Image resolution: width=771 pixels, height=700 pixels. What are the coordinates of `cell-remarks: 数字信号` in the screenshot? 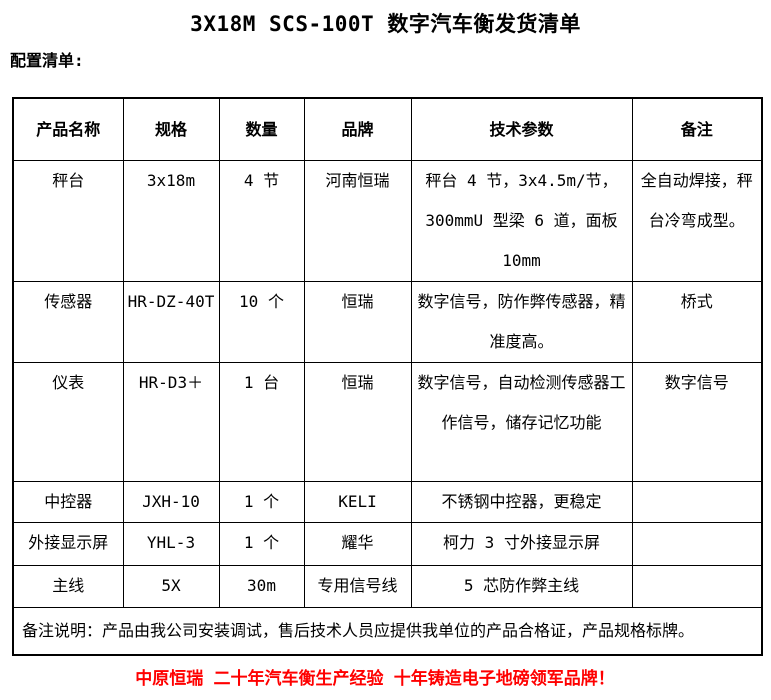 It's located at (697, 422).